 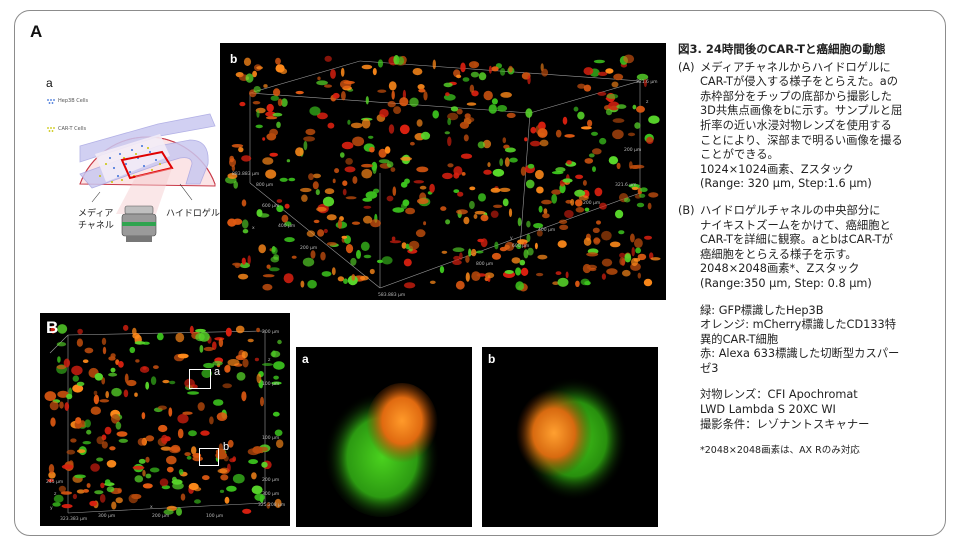 I want to click on A-lines-line: ことができる。, so click(x=739, y=155).